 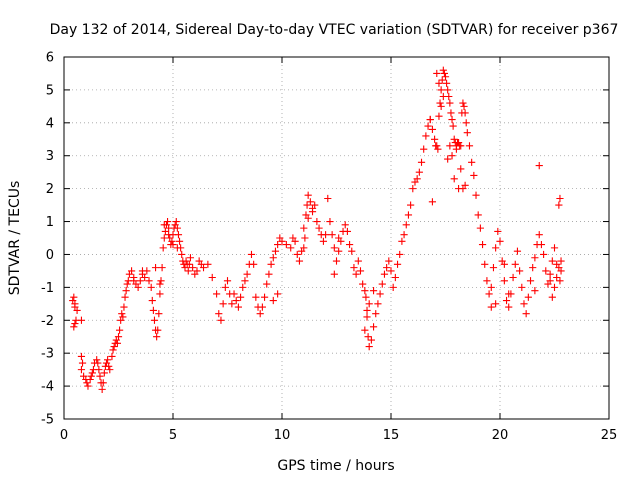 What do you see at coordinates (50, 255) in the screenshot?
I see `y-tick-label: 0` at bounding box center [50, 255].